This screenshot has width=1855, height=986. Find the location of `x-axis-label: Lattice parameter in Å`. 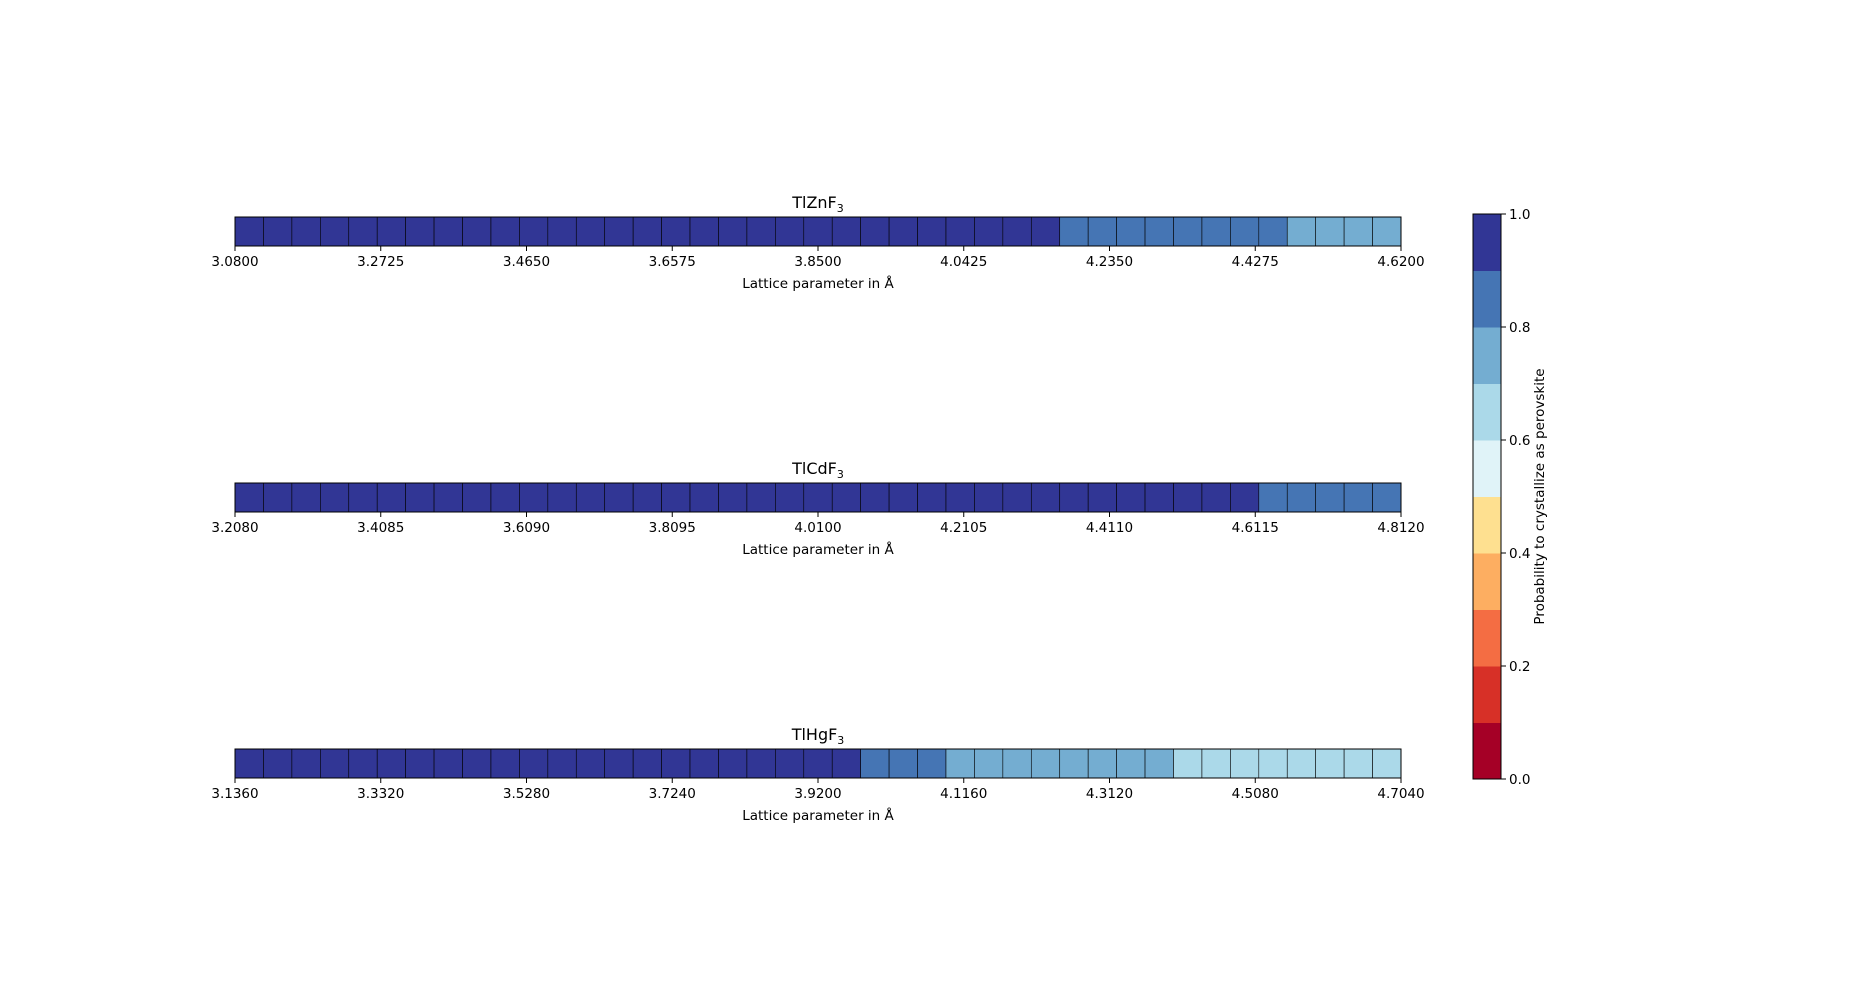

x-axis-label: Lattice parameter in Å is located at coordinates (818, 549).